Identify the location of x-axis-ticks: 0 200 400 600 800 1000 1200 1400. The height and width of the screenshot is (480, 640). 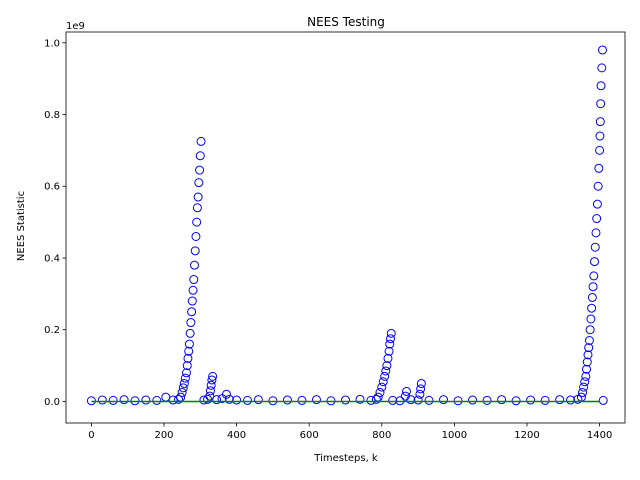
(350, 432).